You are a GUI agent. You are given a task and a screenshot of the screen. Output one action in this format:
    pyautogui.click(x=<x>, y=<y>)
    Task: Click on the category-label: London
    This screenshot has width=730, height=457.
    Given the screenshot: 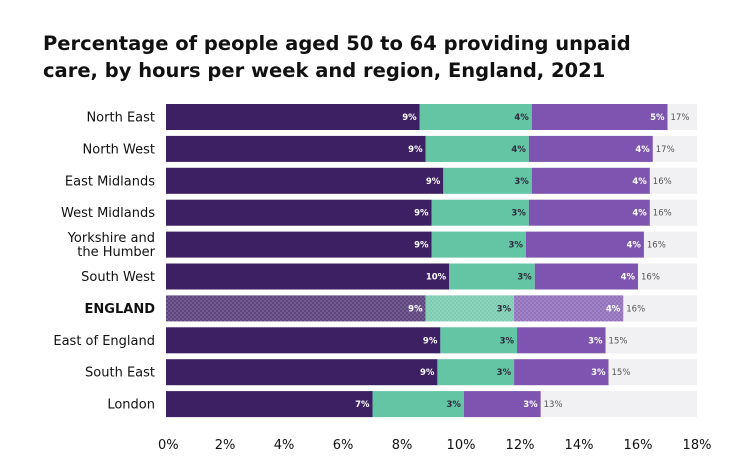 What is the action you would take?
    pyautogui.click(x=131, y=405)
    